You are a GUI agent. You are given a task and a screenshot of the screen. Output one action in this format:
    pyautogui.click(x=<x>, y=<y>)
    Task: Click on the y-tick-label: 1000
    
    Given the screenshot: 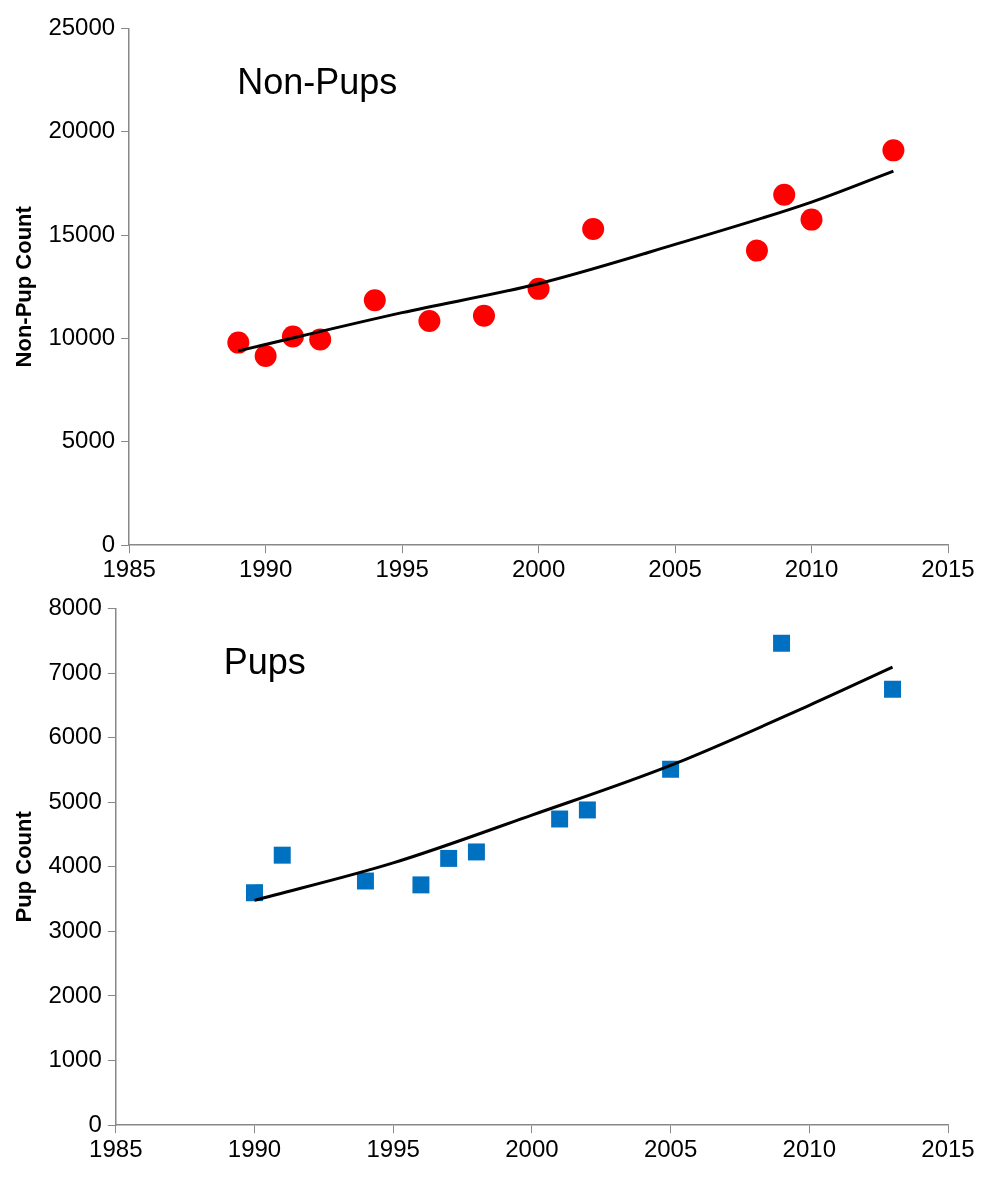 What is the action you would take?
    pyautogui.click(x=75, y=1059)
    